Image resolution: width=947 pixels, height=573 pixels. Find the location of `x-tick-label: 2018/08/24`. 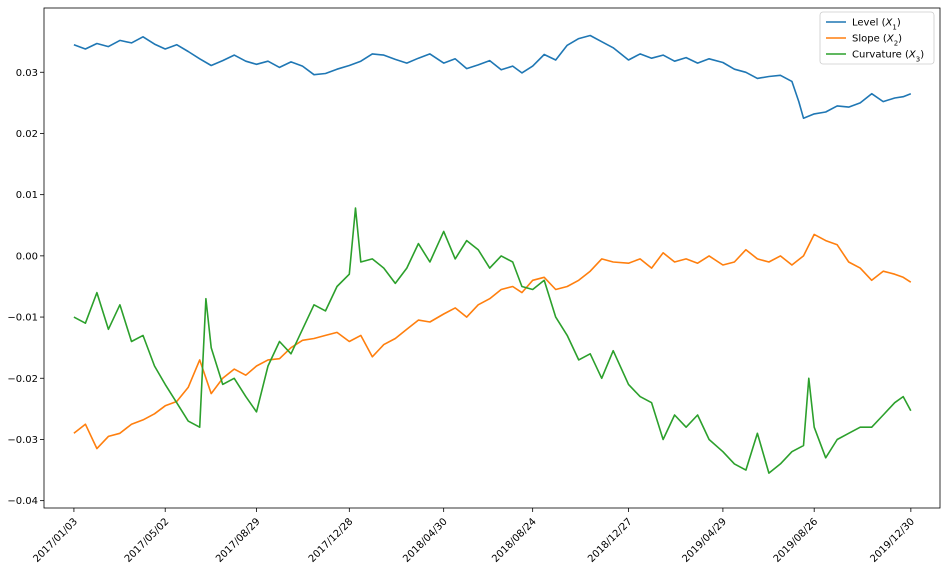

x-tick-label: 2018/08/24 is located at coordinates (514, 540).